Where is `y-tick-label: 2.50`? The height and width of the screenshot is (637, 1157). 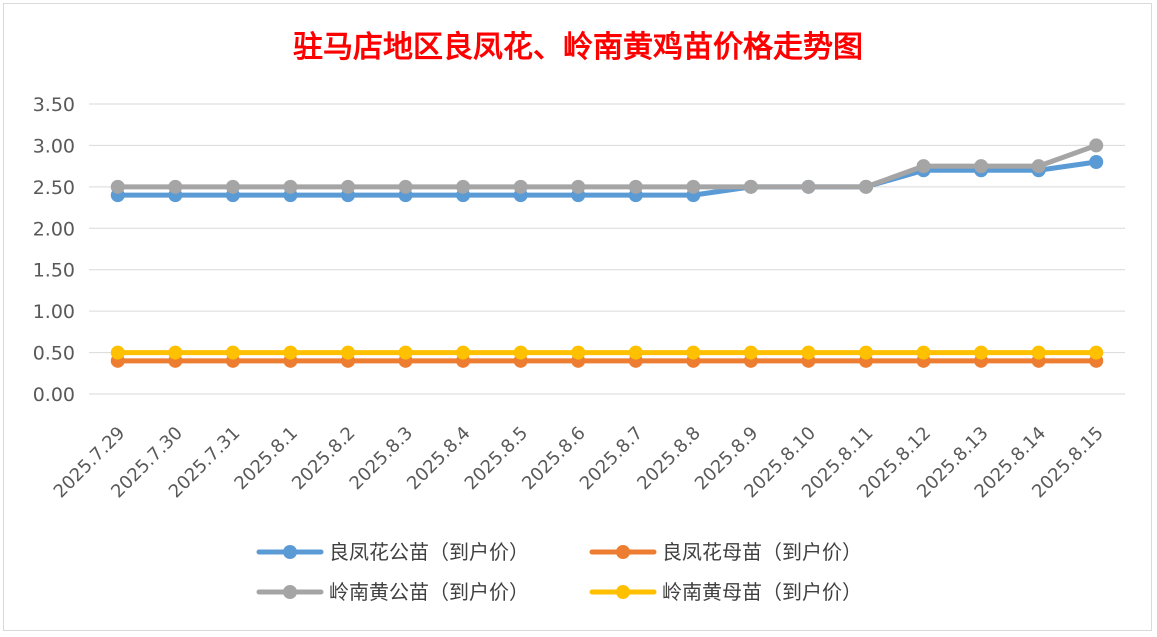
y-tick-label: 2.50 is located at coordinates (54, 188).